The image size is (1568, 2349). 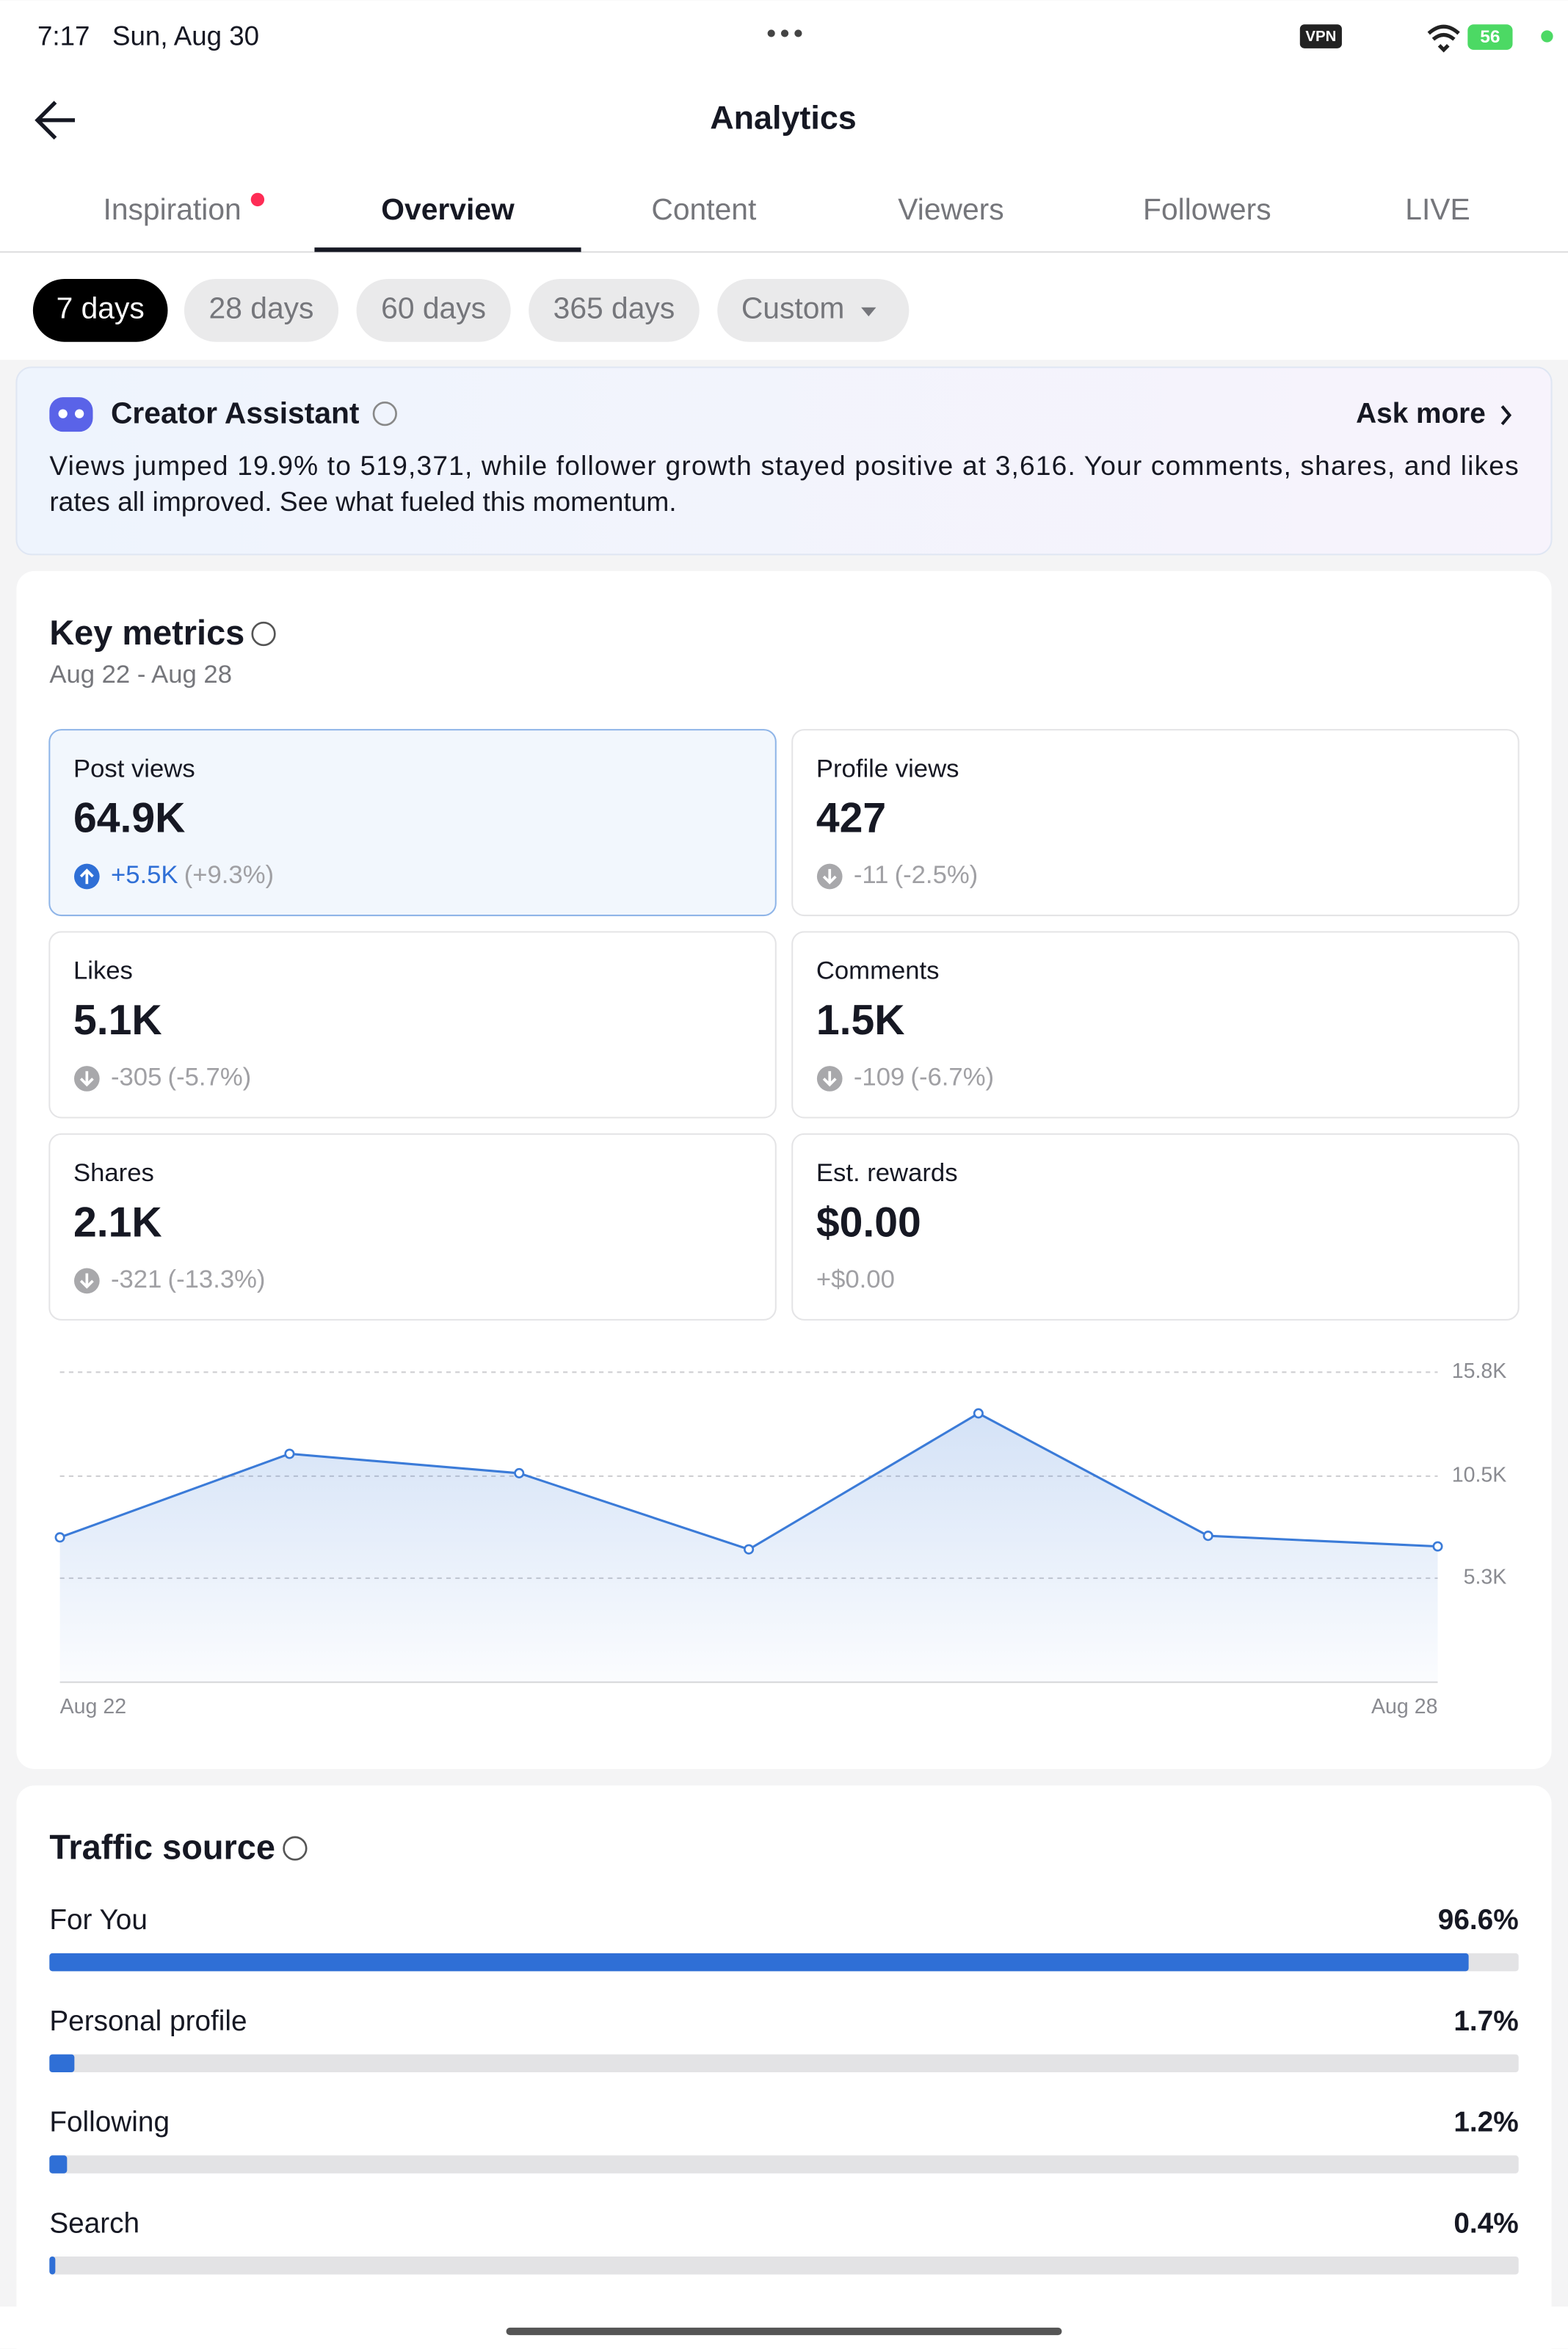 What do you see at coordinates (148, 2021) in the screenshot?
I see `source-name: Personal profile` at bounding box center [148, 2021].